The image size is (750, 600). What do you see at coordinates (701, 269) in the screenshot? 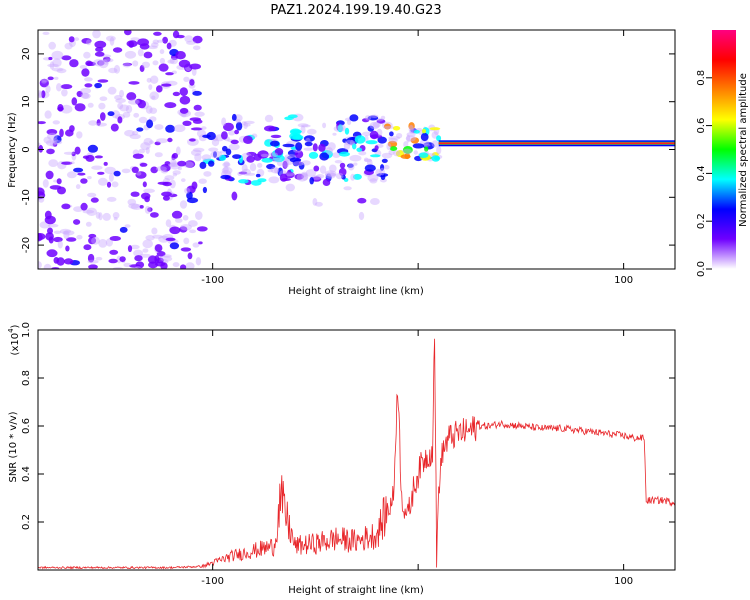
I see `colorbar-tick-label: 0.0` at bounding box center [701, 269].